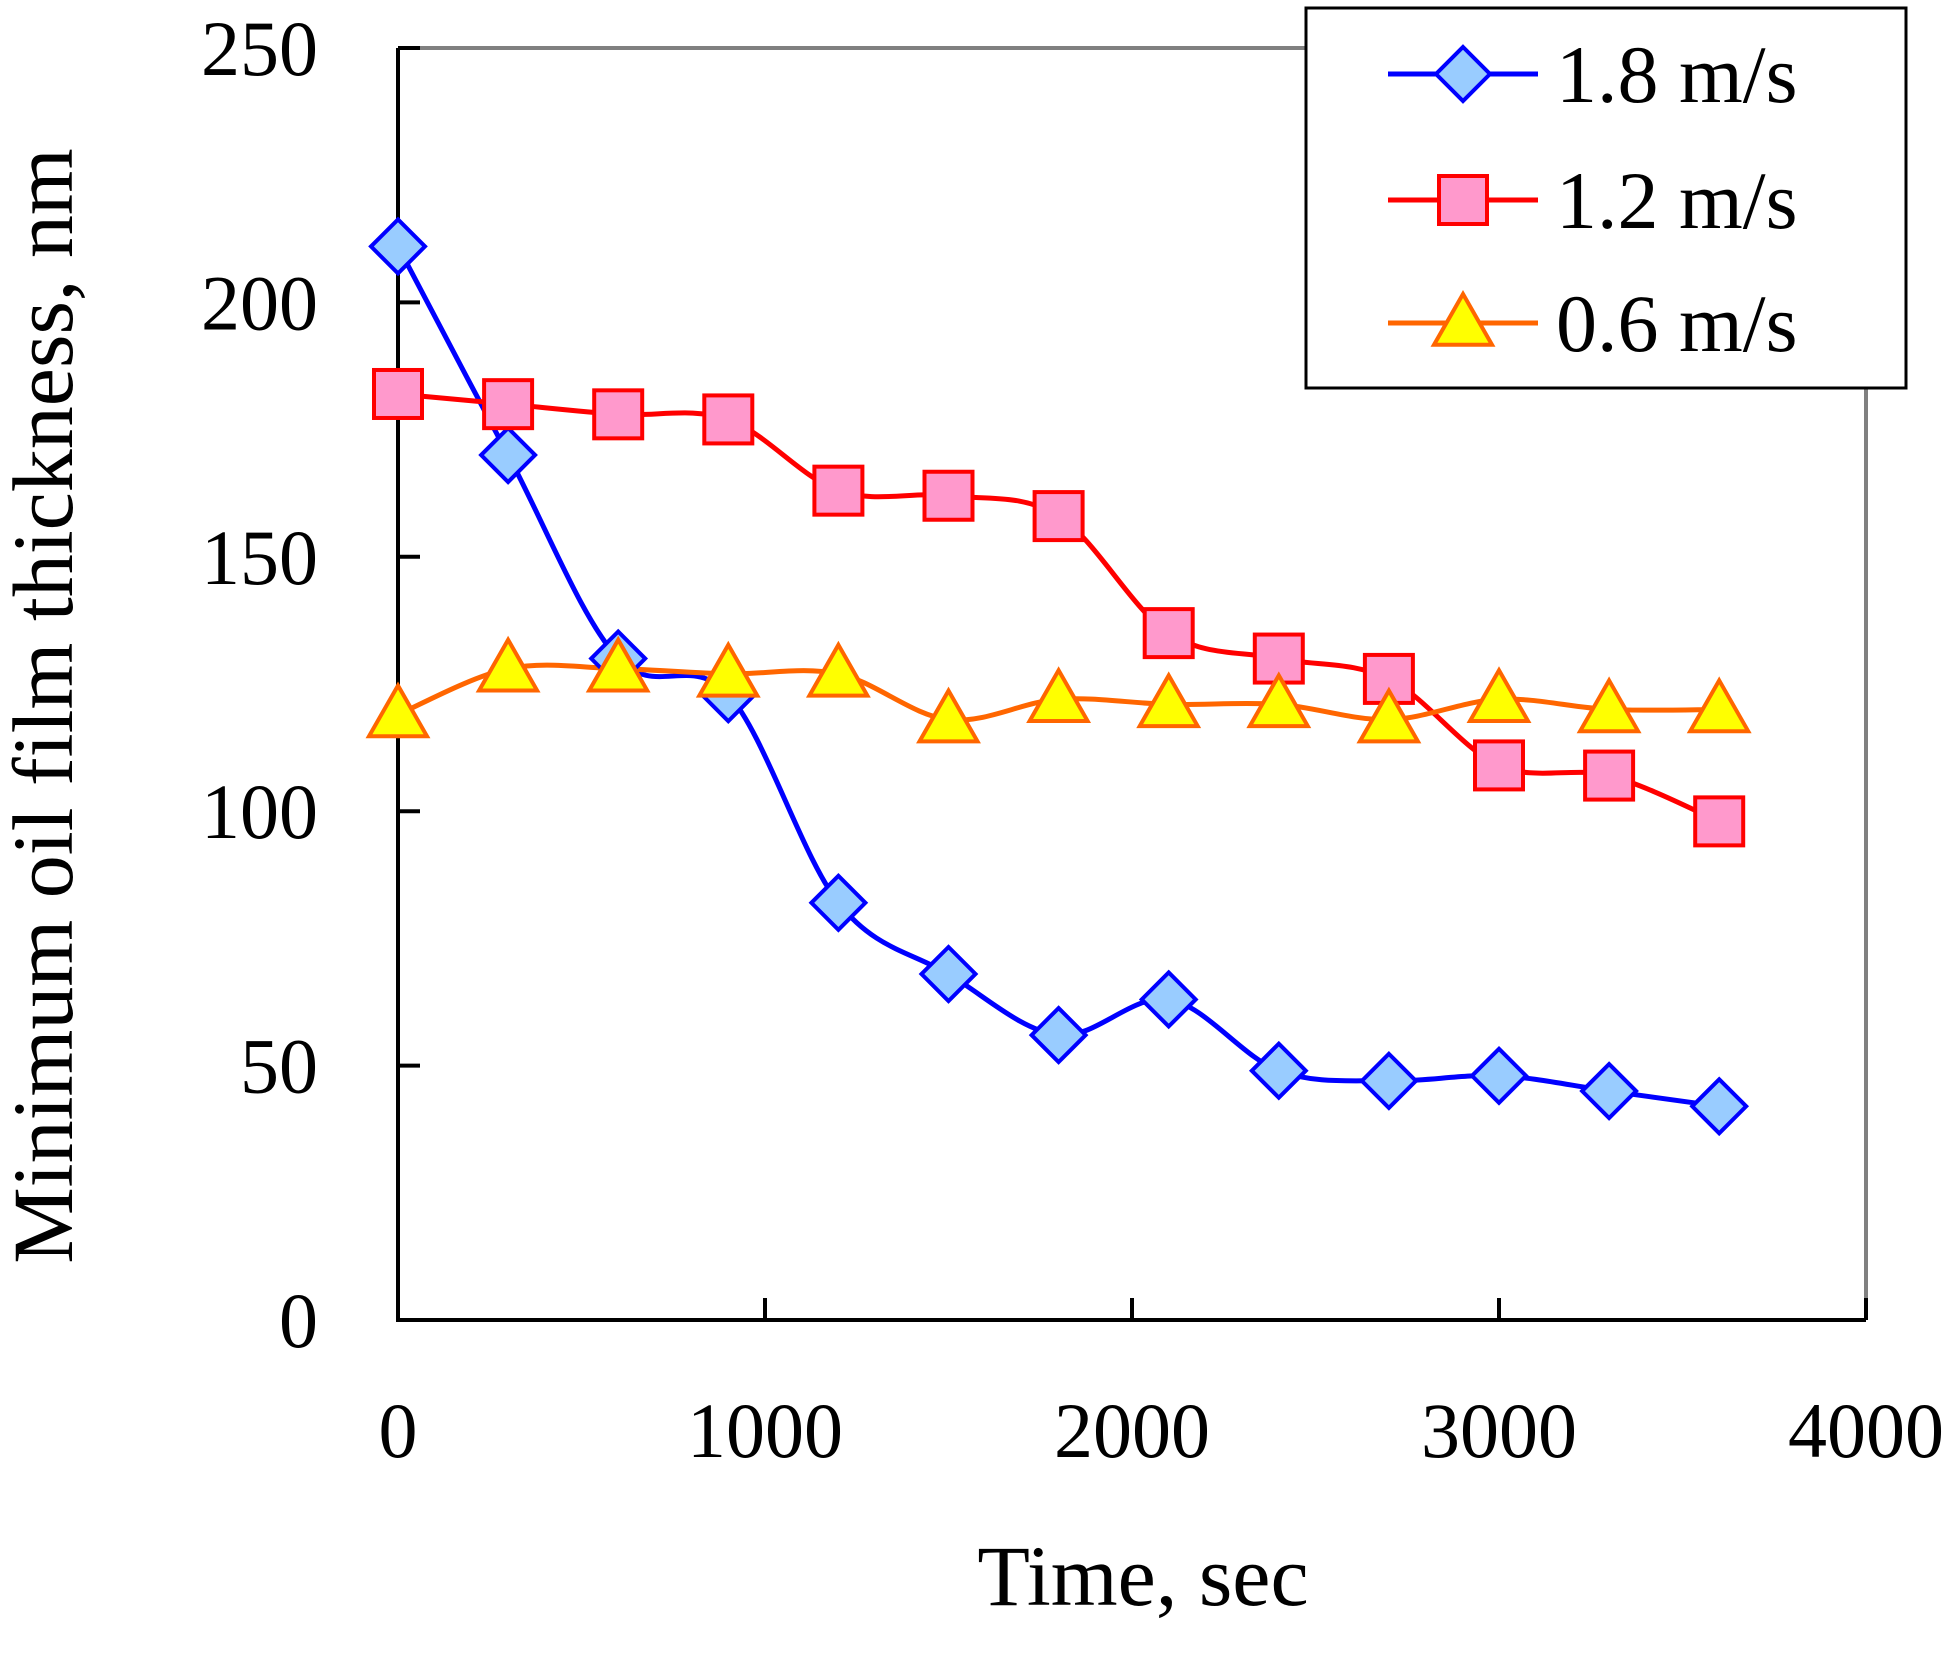 This screenshot has height=1653, width=1958. What do you see at coordinates (1866, 1430) in the screenshot?
I see `x-tick-label: 4000` at bounding box center [1866, 1430].